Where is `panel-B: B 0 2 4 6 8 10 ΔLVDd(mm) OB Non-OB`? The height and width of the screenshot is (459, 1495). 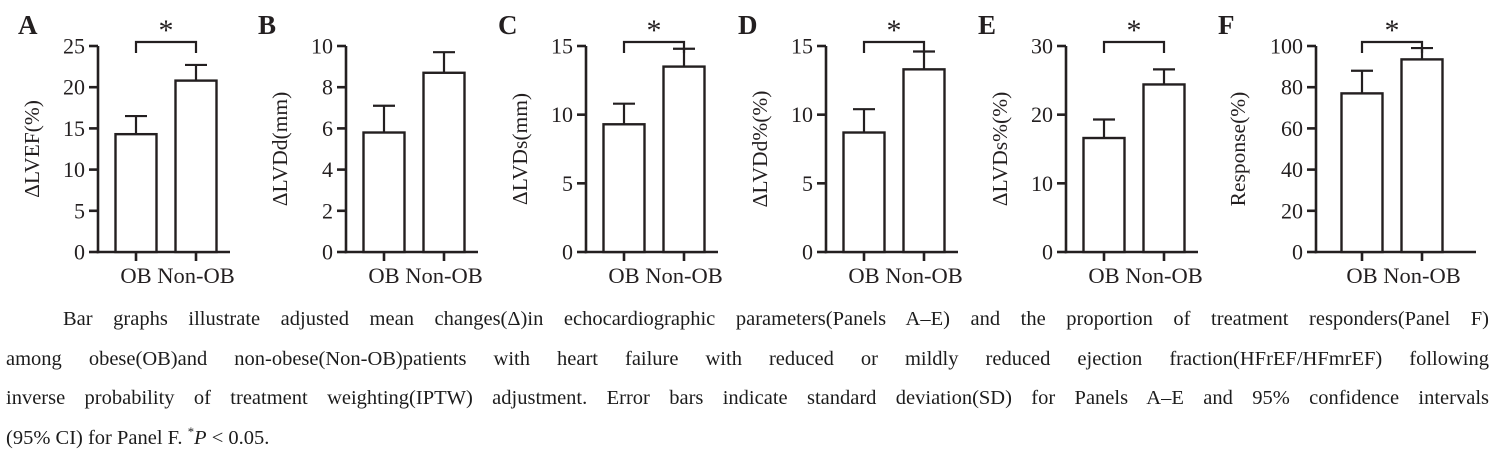
panel-B: B 0 2 4 6 8 10 ΔLVDd(mm) OB Non-OB is located at coordinates (368, 146).